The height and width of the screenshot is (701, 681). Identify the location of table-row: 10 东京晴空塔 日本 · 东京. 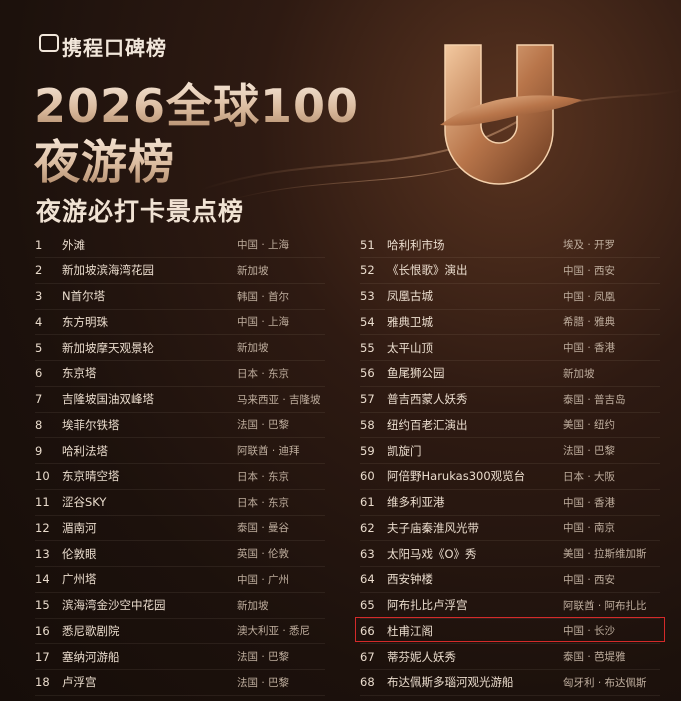
(180, 477).